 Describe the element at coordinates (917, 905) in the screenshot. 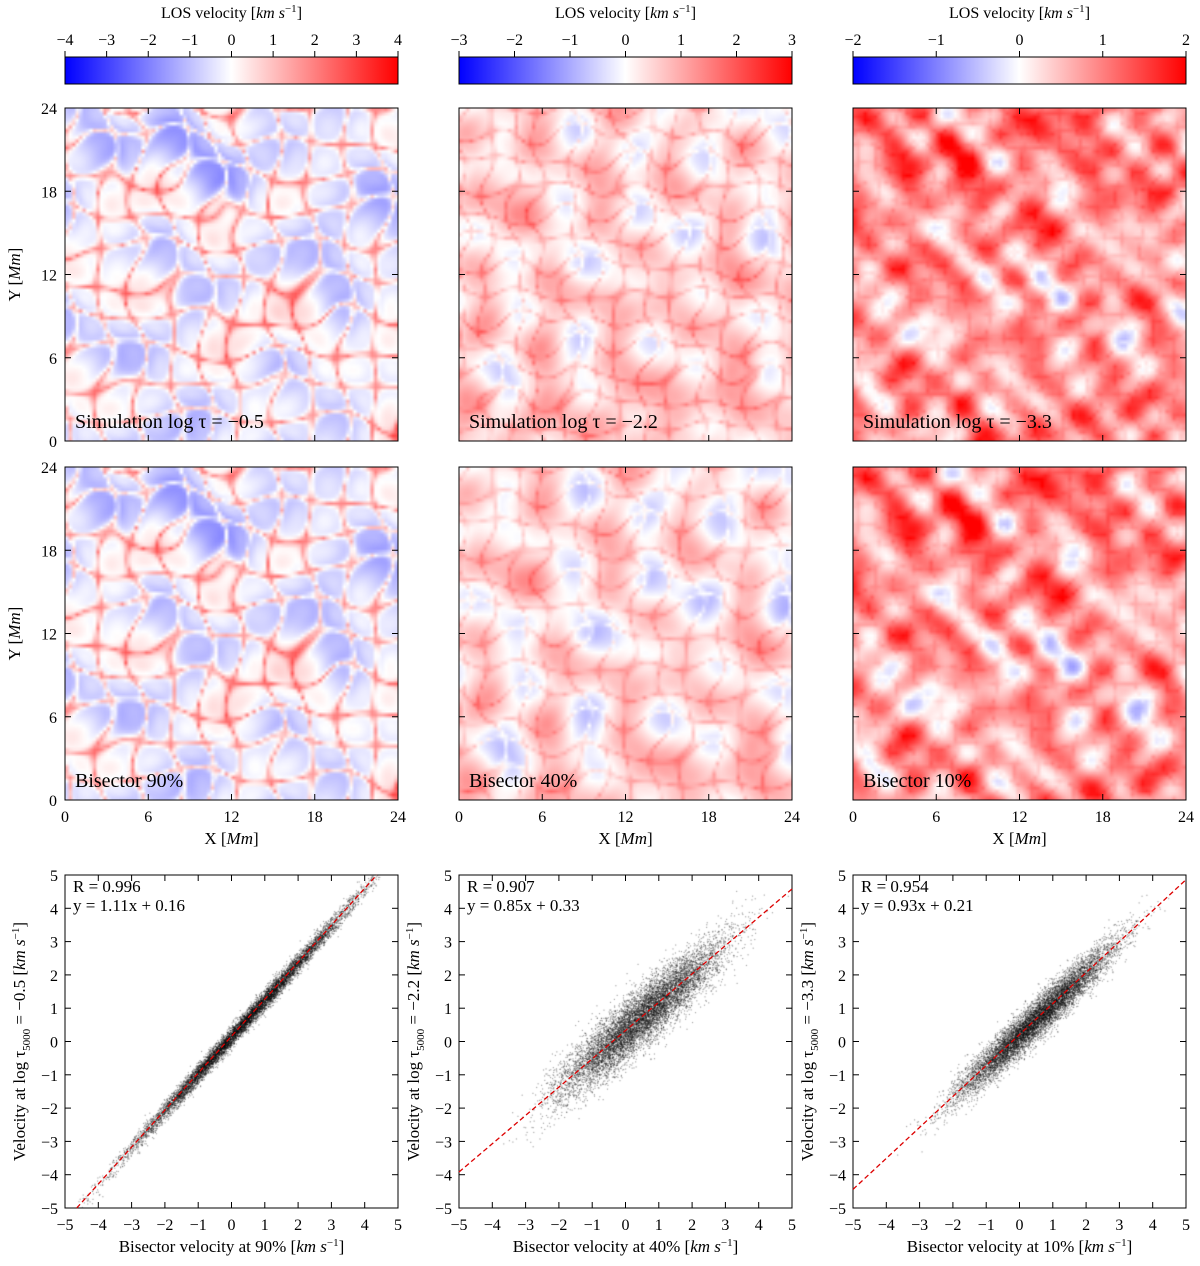

I see `fit-equation-3: y = 0.93x + 0.21` at that location.